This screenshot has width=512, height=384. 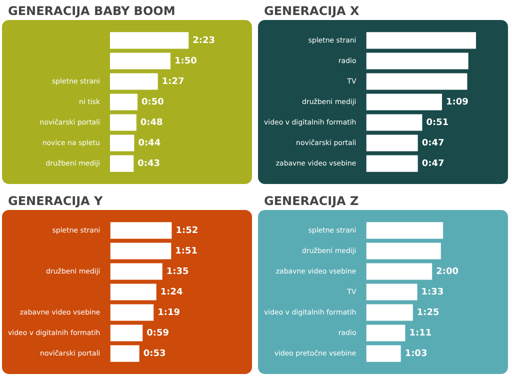 What do you see at coordinates (151, 123) in the screenshot?
I see `data-label: 0:48` at bounding box center [151, 123].